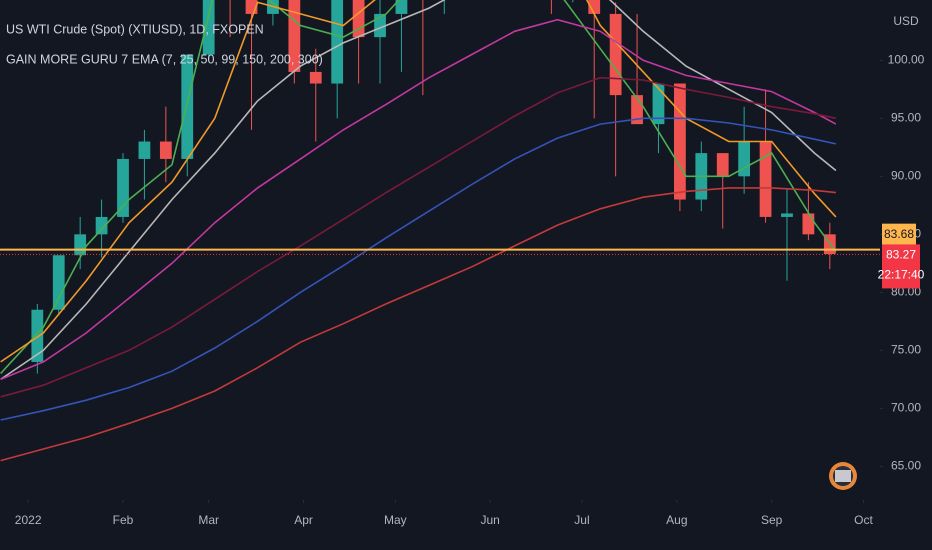 This screenshot has height=550, width=932. Describe the element at coordinates (208, 520) in the screenshot. I see `x-tick-label: Mar` at that location.